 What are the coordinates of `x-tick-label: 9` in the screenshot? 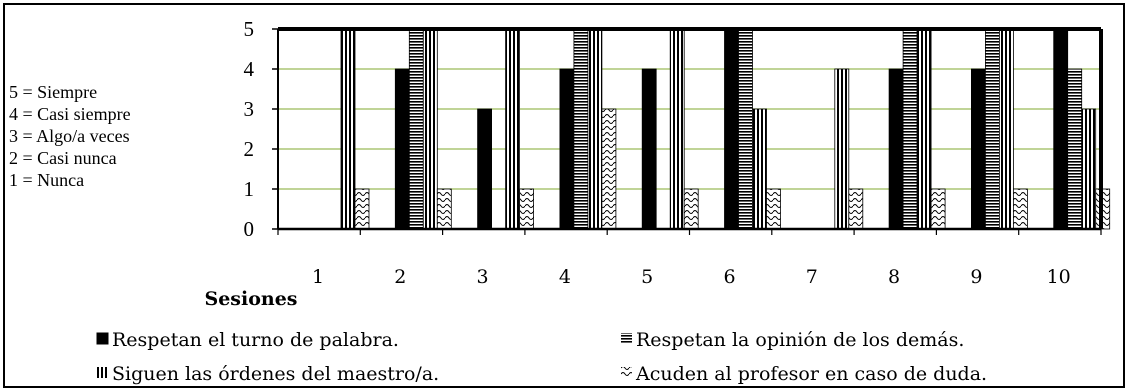 It's located at (976, 277).